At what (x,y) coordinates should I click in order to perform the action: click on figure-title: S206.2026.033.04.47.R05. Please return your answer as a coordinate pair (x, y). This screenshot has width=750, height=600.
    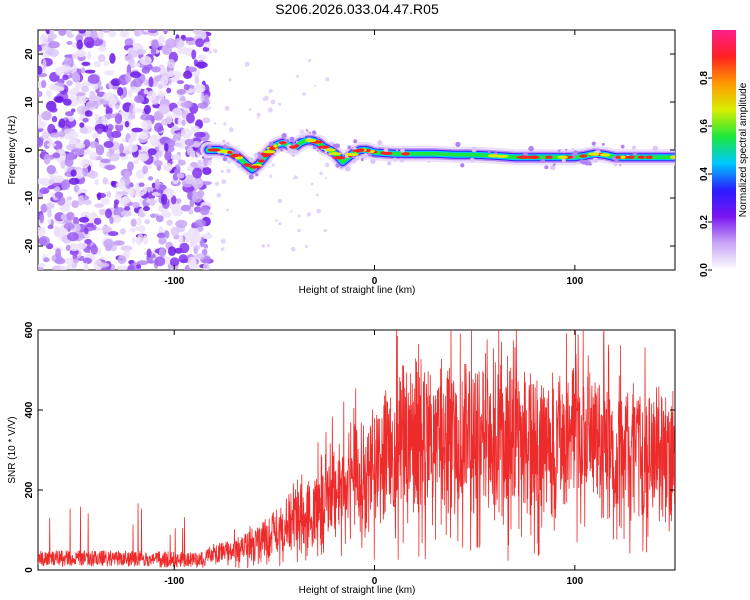
    Looking at the image, I should click on (357, 9).